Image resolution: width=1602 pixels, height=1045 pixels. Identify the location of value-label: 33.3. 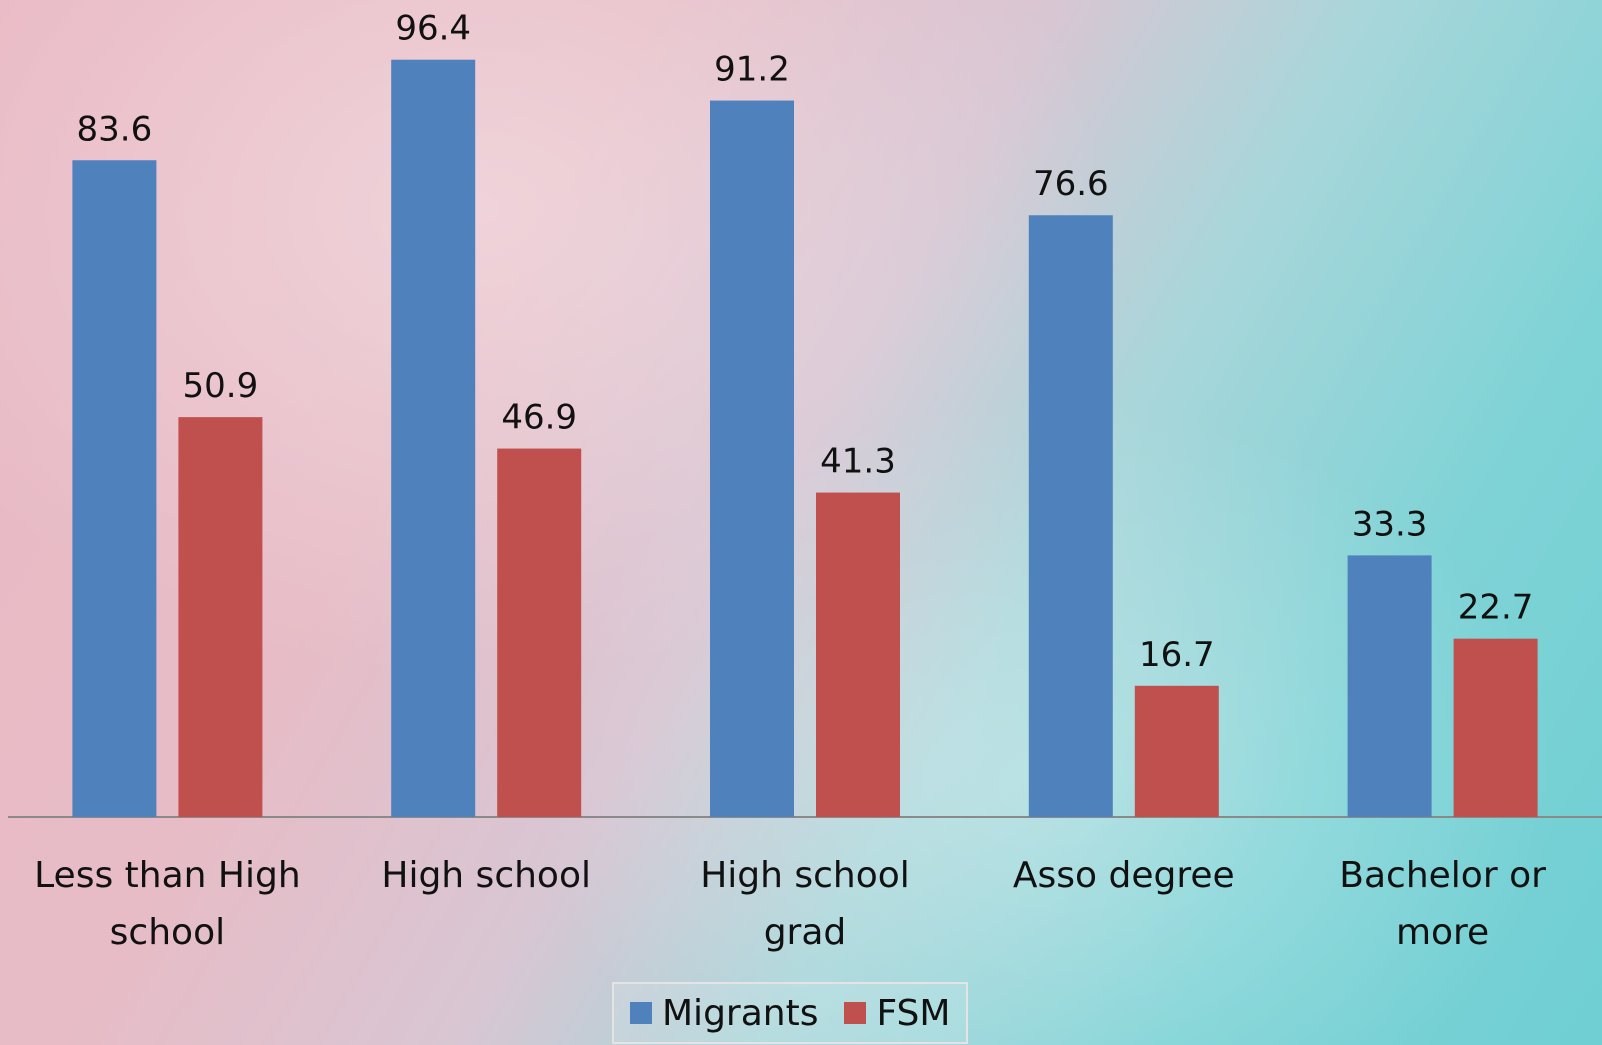
(1390, 524).